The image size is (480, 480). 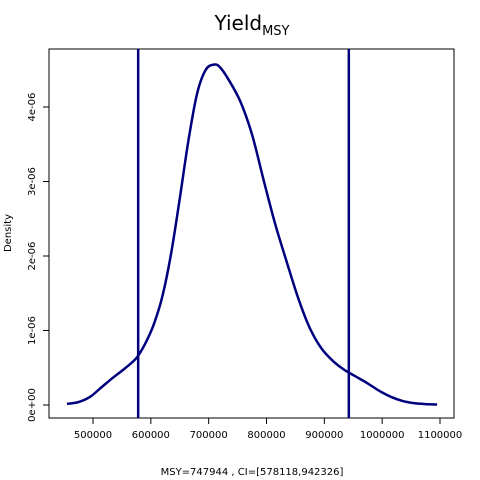 What do you see at coordinates (440, 435) in the screenshot?
I see `x-tick-label: 1100000` at bounding box center [440, 435].